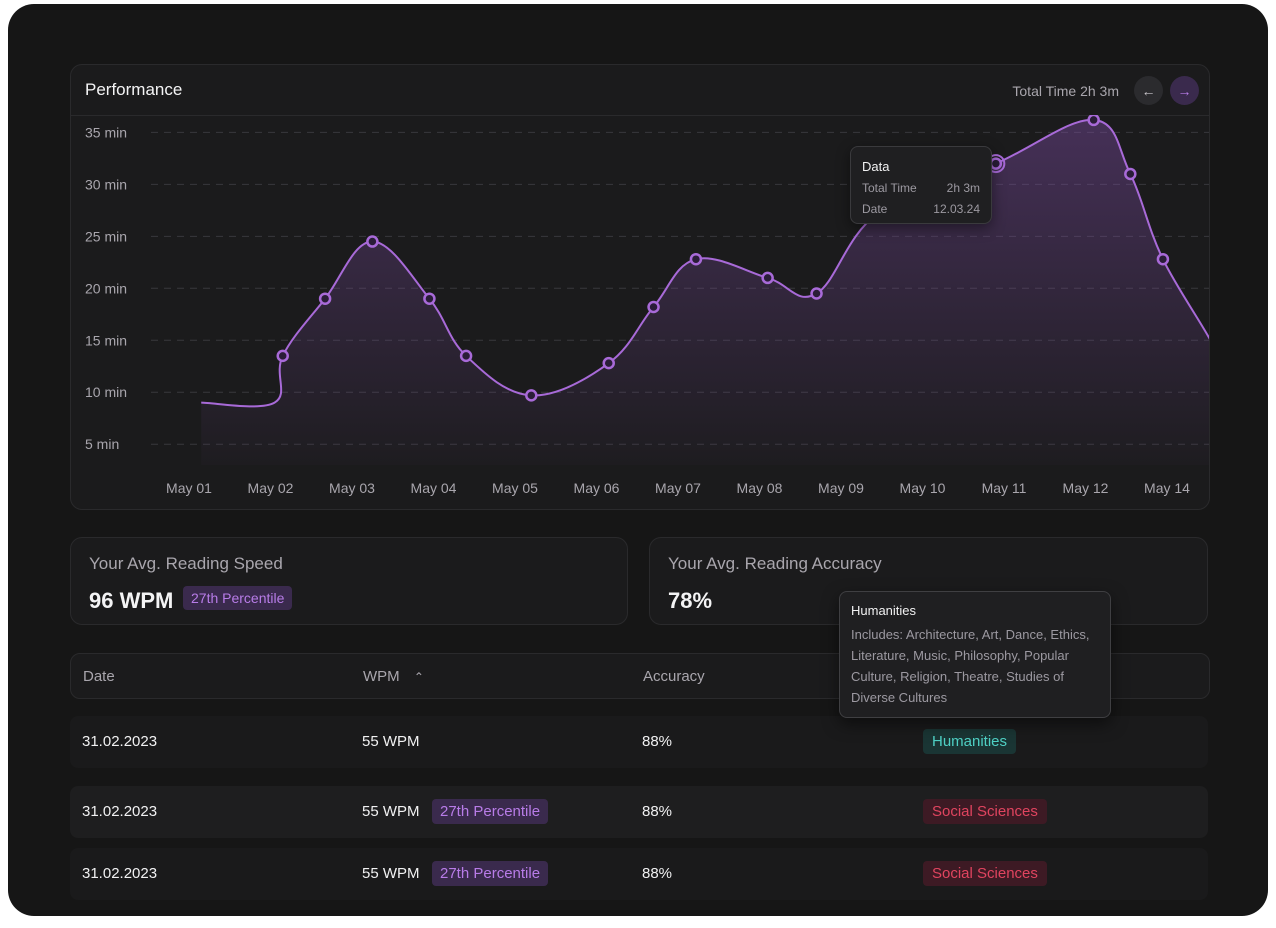 The width and height of the screenshot is (1276, 928). Describe the element at coordinates (1004, 488) in the screenshot. I see `x-tick-label: May 11` at that location.